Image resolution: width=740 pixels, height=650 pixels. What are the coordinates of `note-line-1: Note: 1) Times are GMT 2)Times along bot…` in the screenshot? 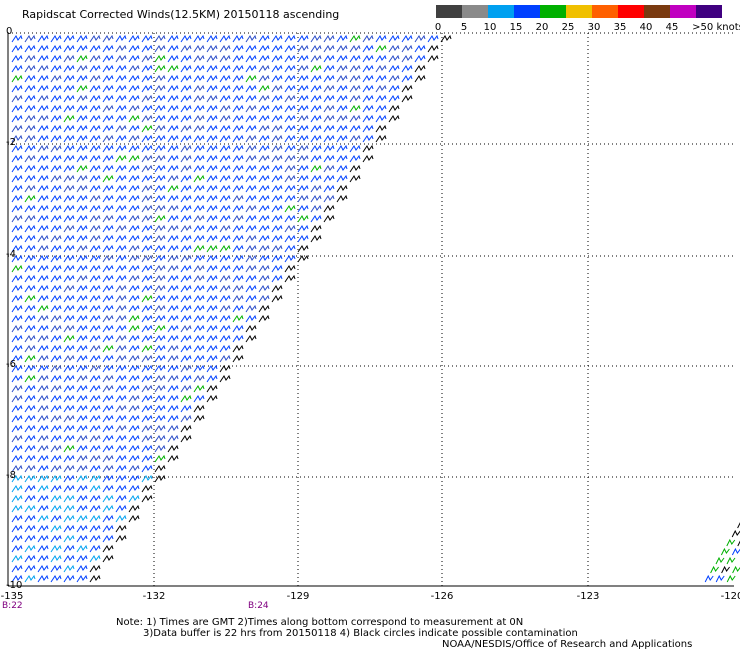 It's located at (320, 622).